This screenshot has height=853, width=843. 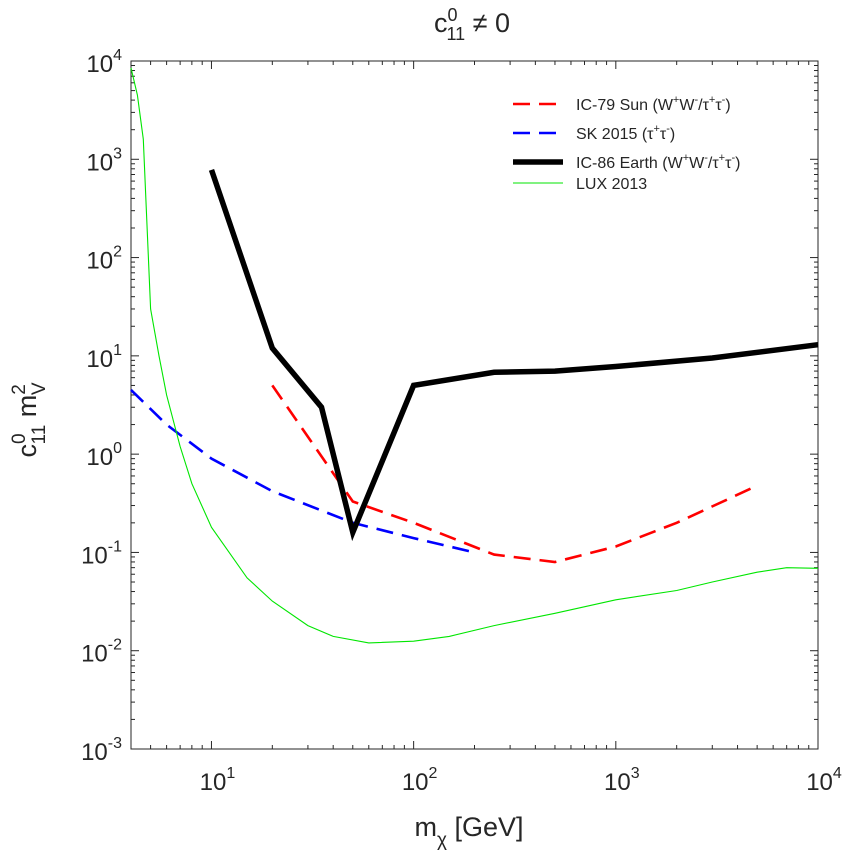 I want to click on legend-label-ic79: IC-79 Sun (W+W-/τ+τ-), so click(x=653, y=104).